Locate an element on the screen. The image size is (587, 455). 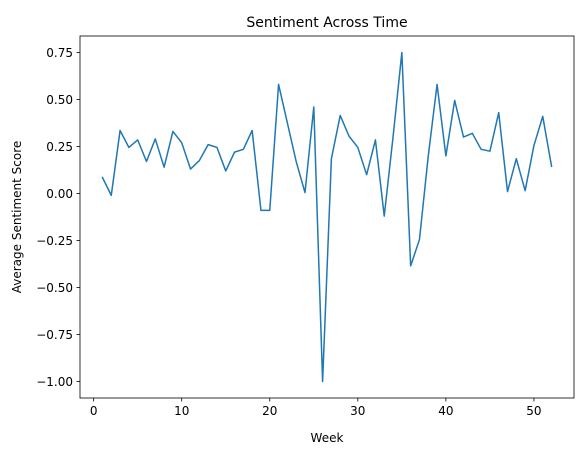
y-tick-label: 0.25 is located at coordinates (59, 147).